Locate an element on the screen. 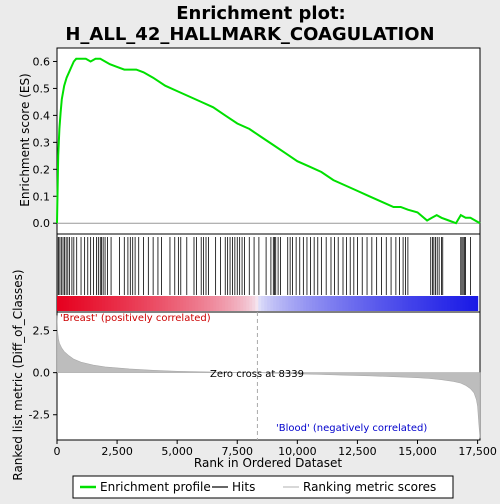 The image size is (500, 504). x-tick-label: 5,000 is located at coordinates (177, 451).